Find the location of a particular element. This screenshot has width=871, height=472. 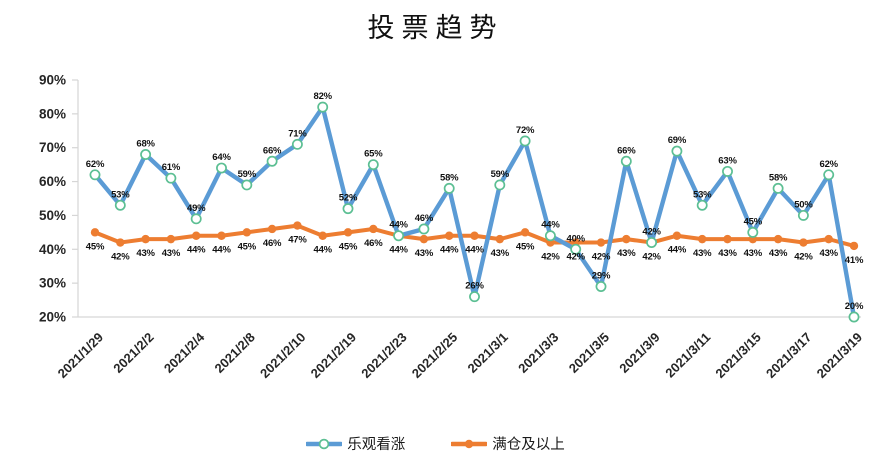

y-tick-label: 40% is located at coordinates (52, 249).